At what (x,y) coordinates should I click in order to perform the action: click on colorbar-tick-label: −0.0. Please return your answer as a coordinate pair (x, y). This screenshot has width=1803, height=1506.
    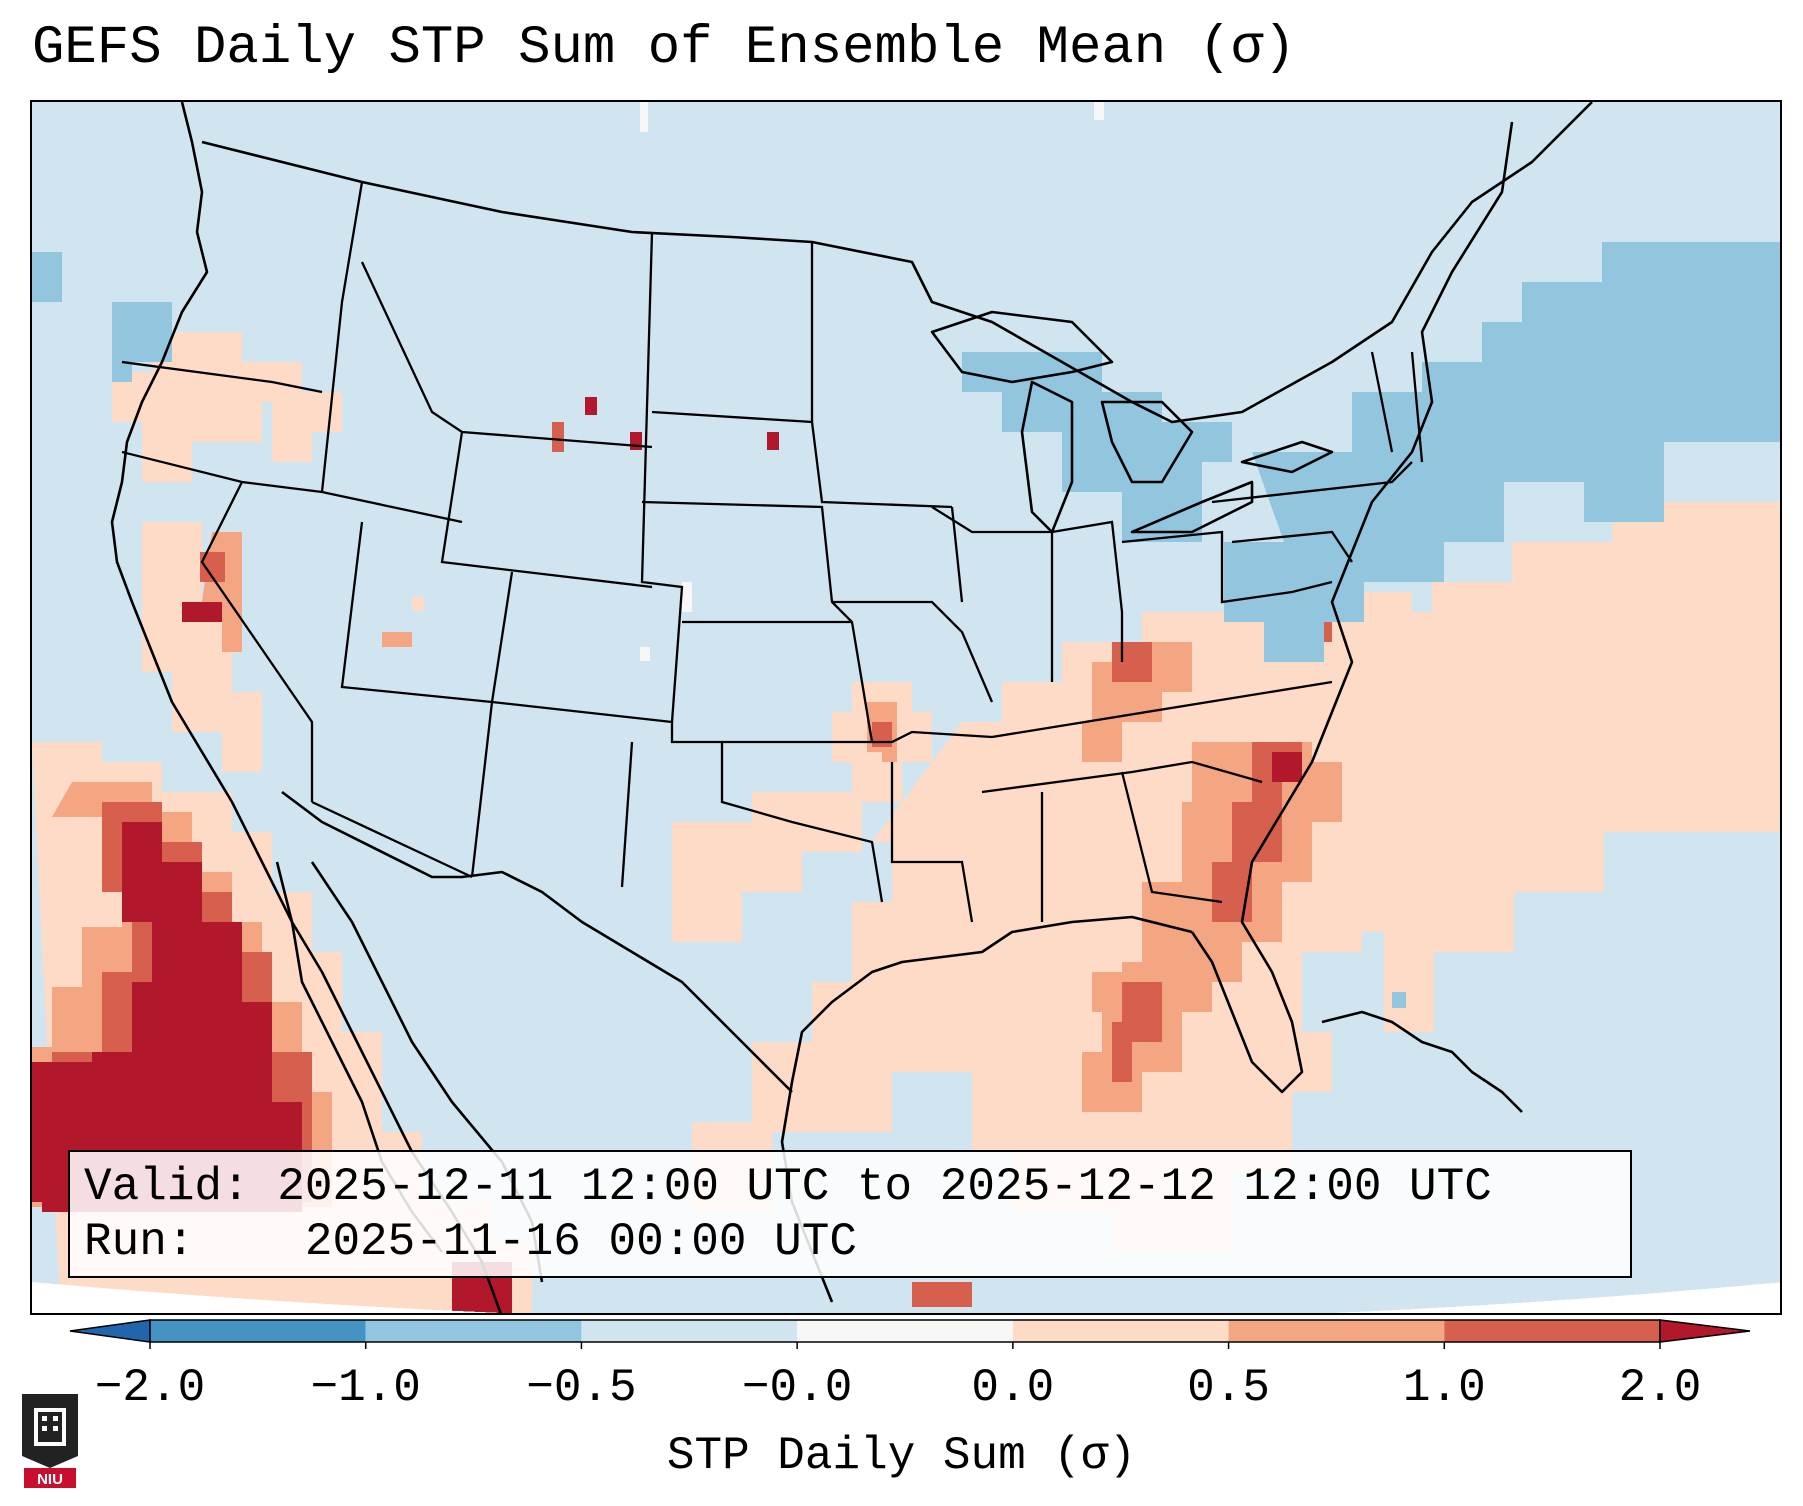
    Looking at the image, I should click on (797, 1388).